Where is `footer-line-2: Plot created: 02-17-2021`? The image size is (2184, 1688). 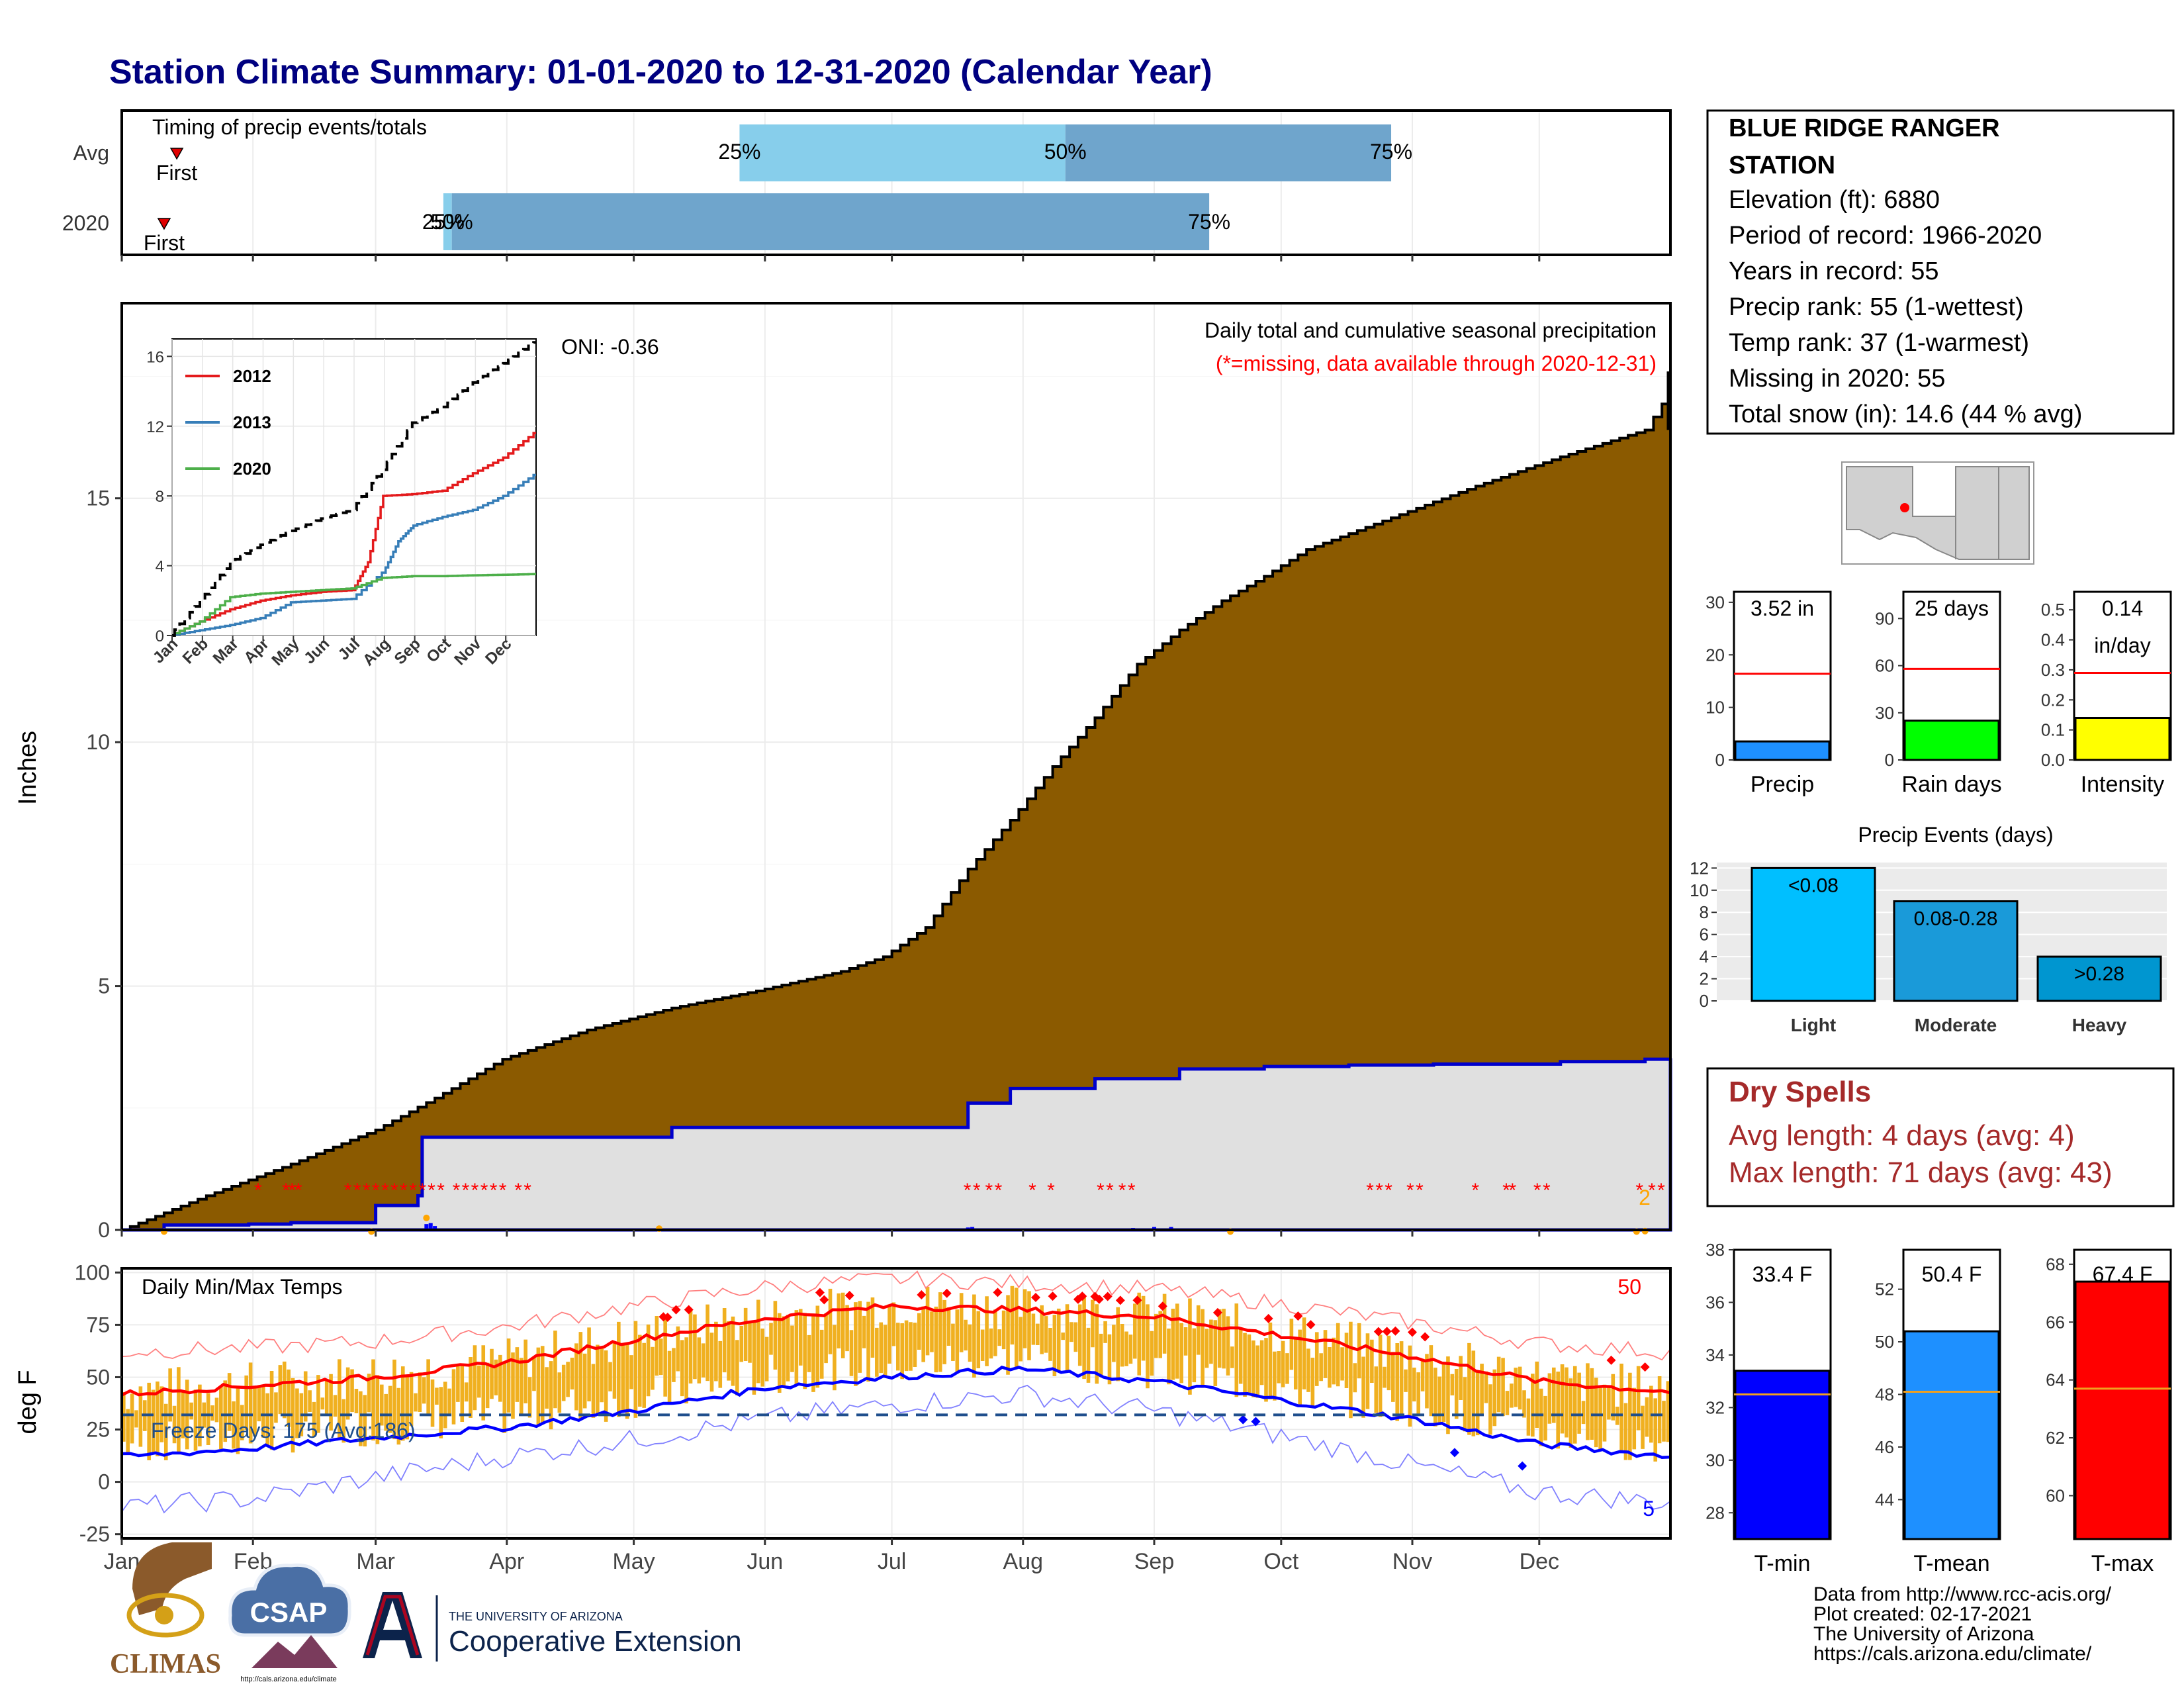
footer-line-2: Plot created: 02-17-2021 is located at coordinates (1922, 1614).